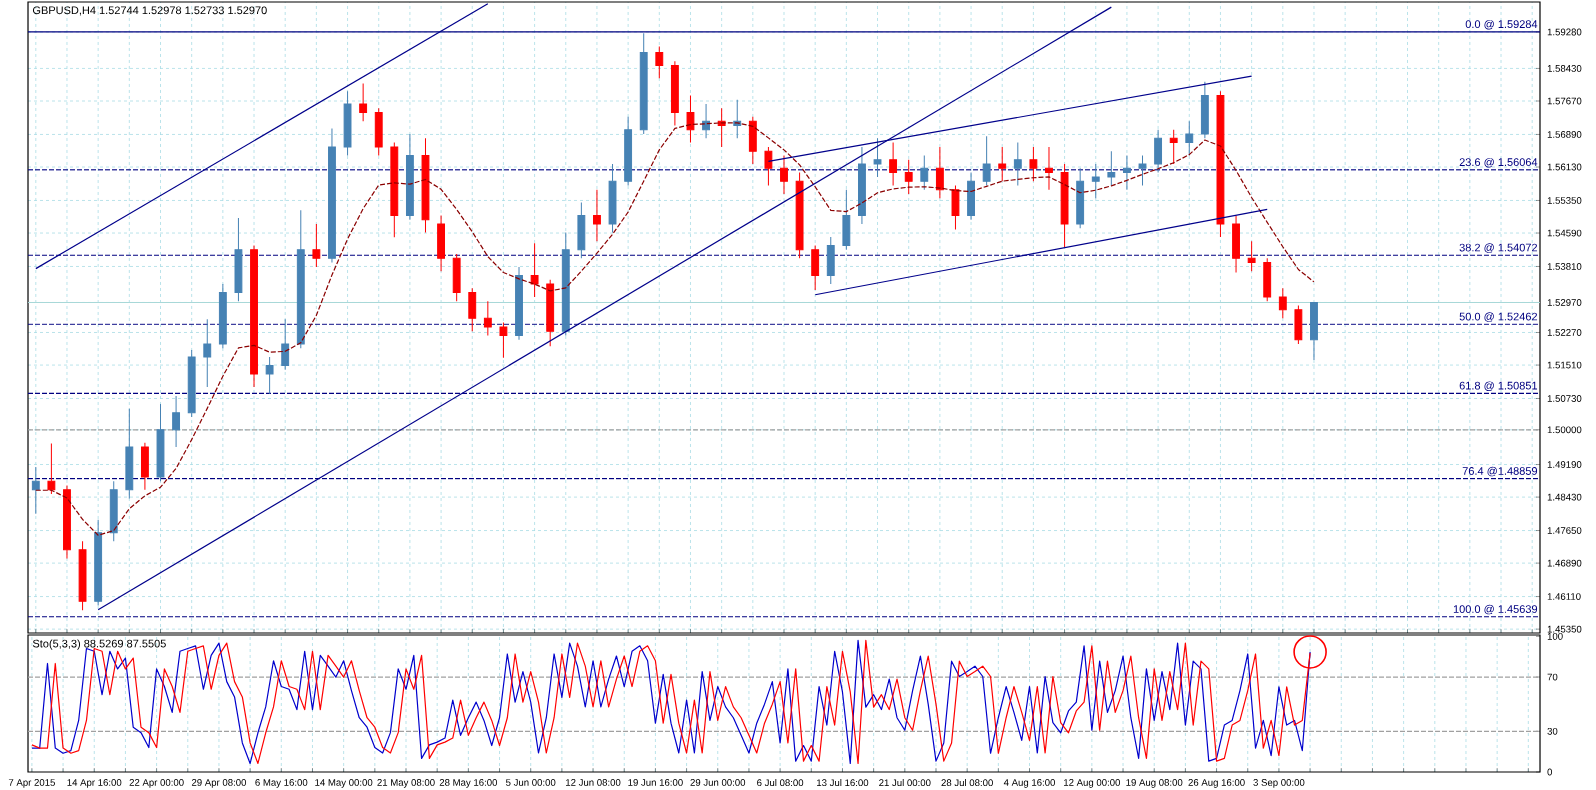 The height and width of the screenshot is (790, 1596). What do you see at coordinates (1498, 386) in the screenshot?
I see `ref-line-label: 61.8 @ 1.50851` at bounding box center [1498, 386].